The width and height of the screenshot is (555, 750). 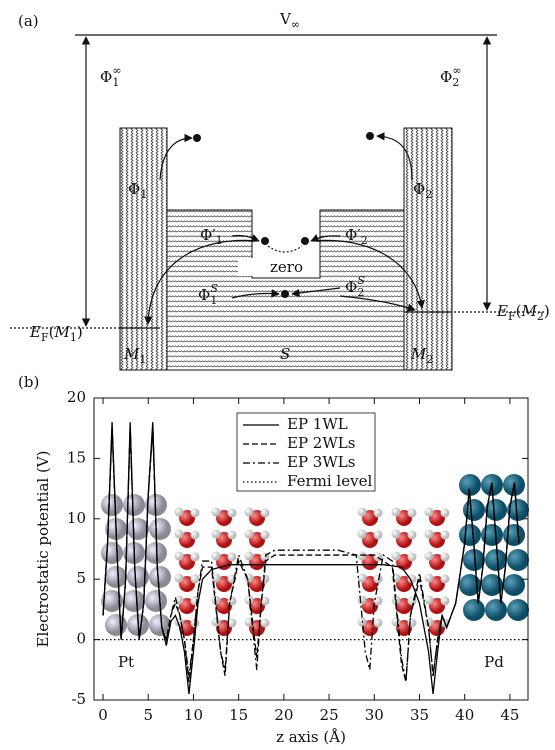 What do you see at coordinates (193, 715) in the screenshot?
I see `x-tick-label: 10` at bounding box center [193, 715].